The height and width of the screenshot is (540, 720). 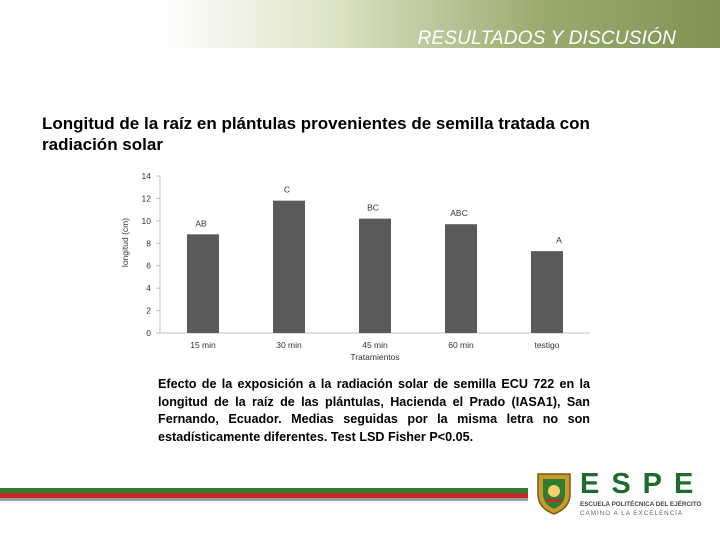 What do you see at coordinates (147, 198) in the screenshot?
I see `y-tick-label: 12` at bounding box center [147, 198].